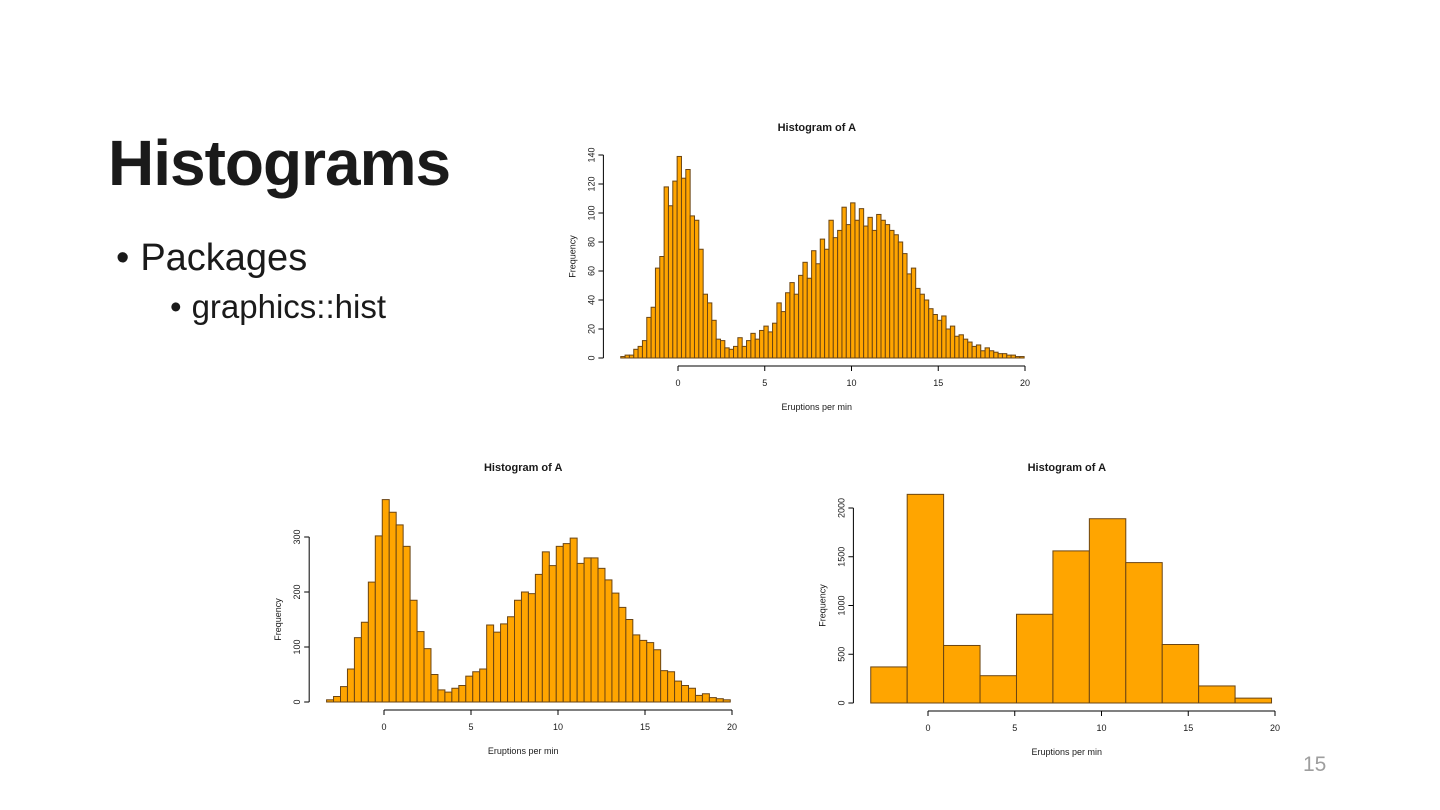 The height and width of the screenshot is (810, 1440). Describe the element at coordinates (591, 183) in the screenshot. I see `y-tick-label: 120` at that location.